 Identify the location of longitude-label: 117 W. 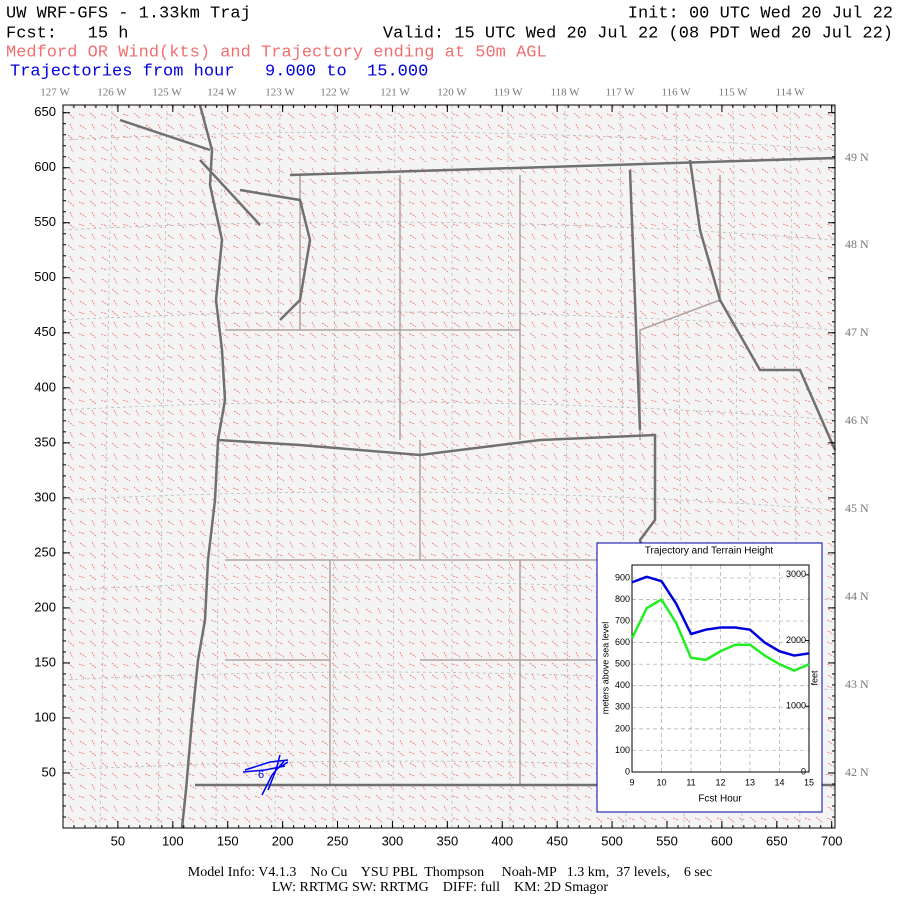
(620, 93).